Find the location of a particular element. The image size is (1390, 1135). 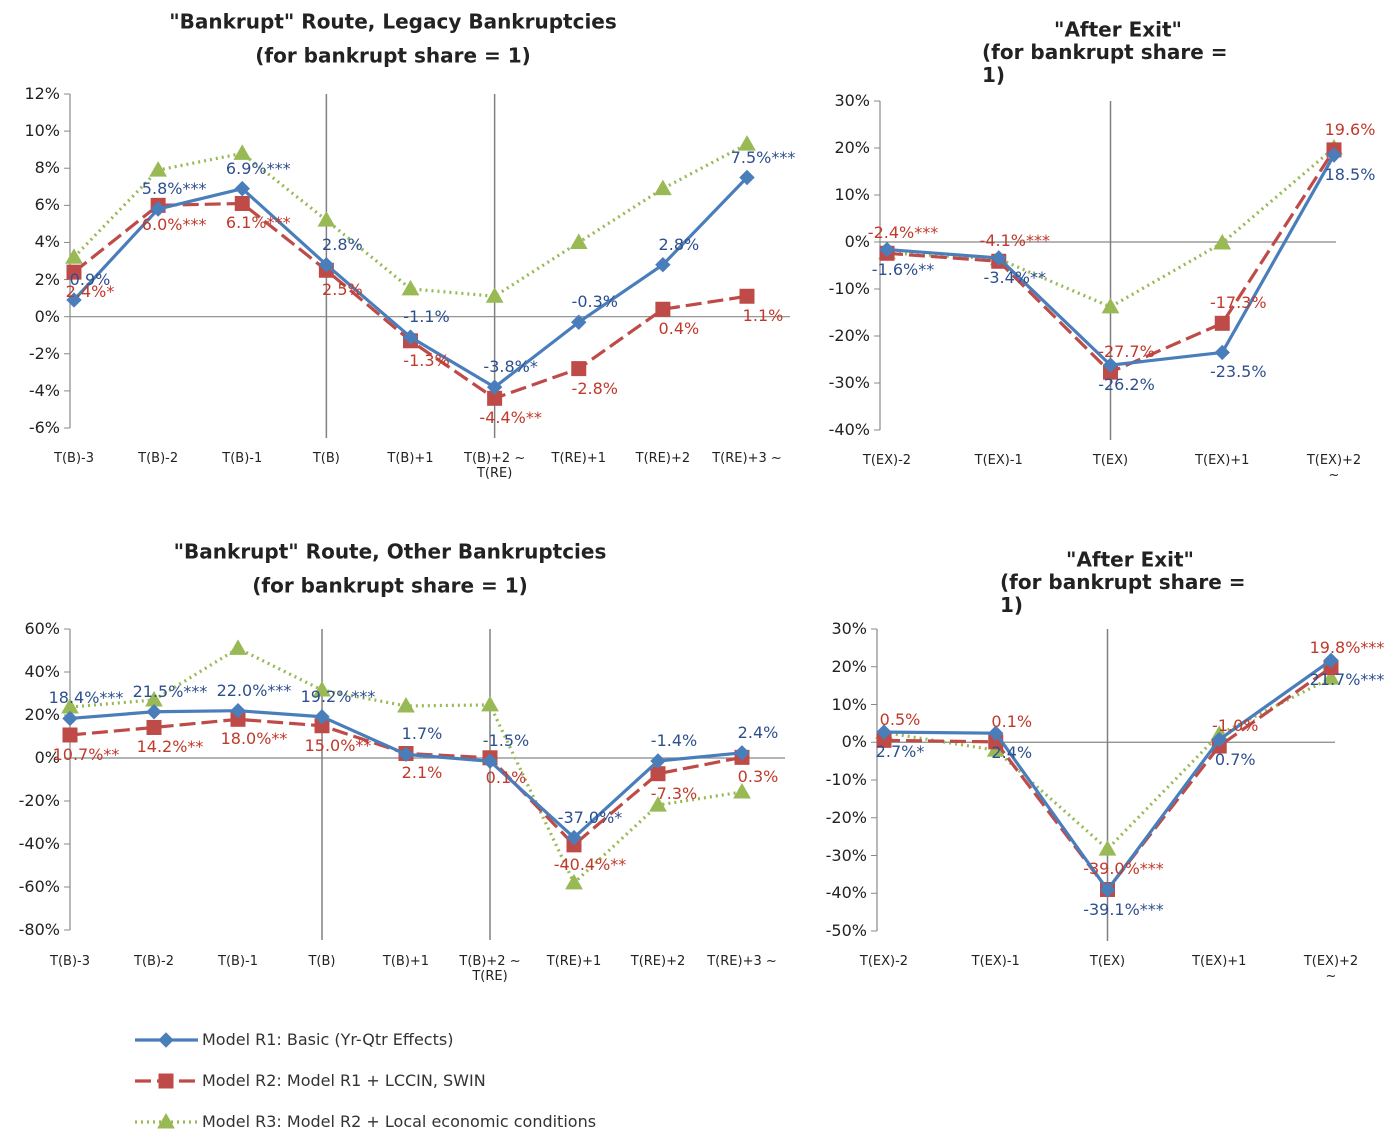

y-tick-label: -4% is located at coordinates (44, 390).